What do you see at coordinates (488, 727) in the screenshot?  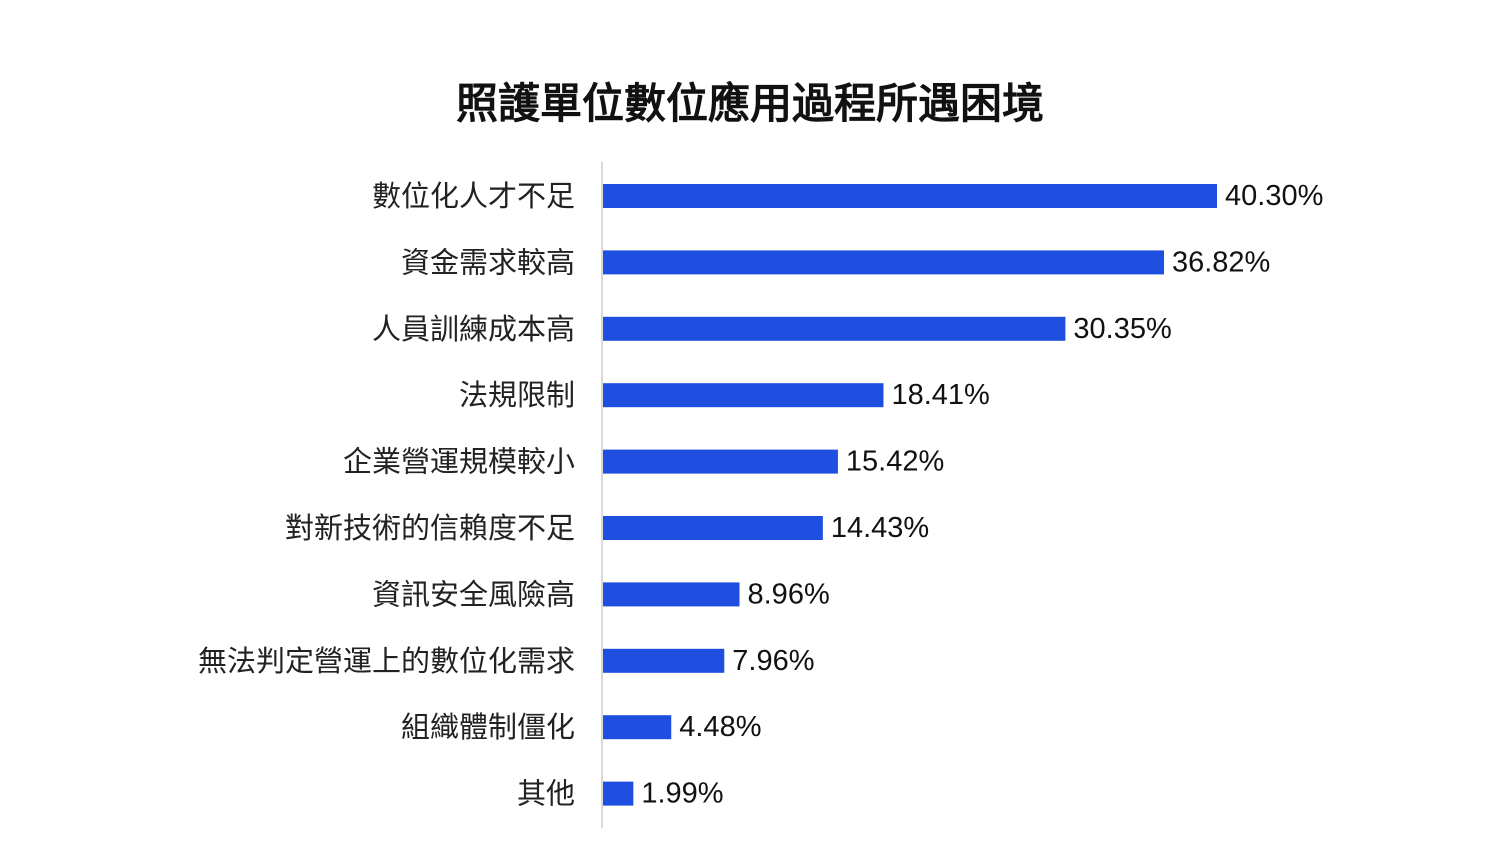 I see `category-label: 組織體制僵化` at bounding box center [488, 727].